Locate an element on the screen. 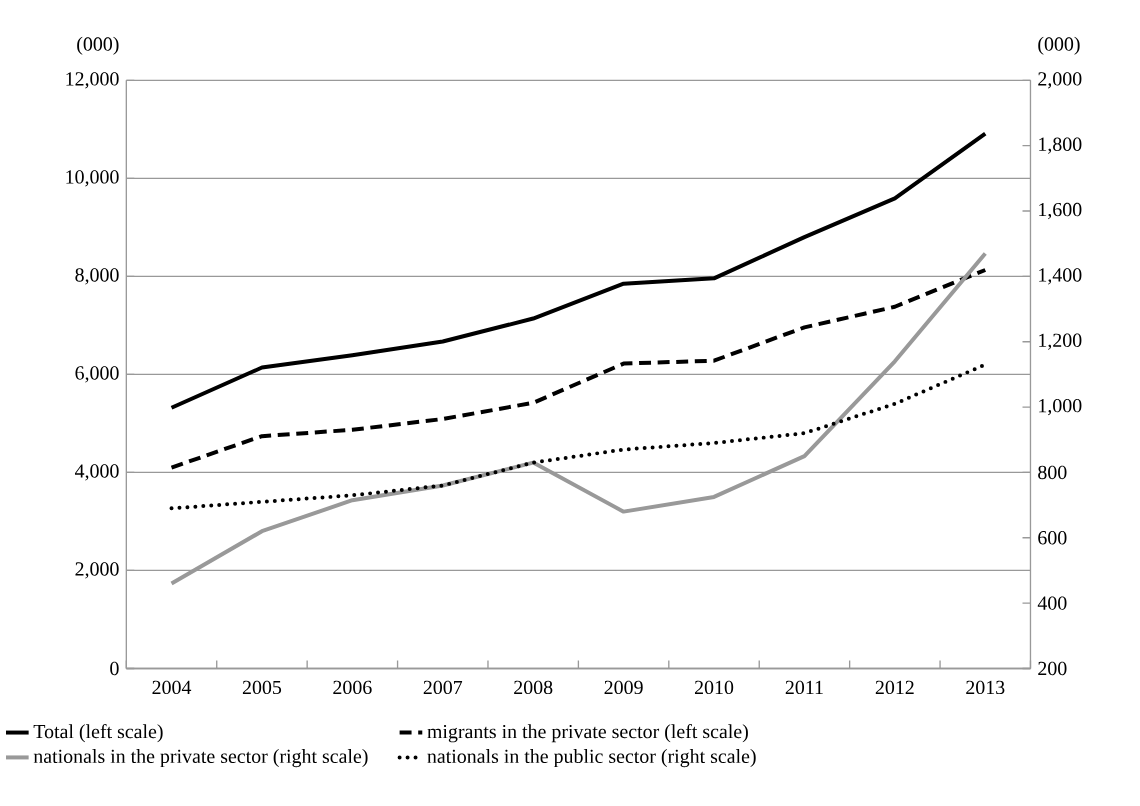 The width and height of the screenshot is (1140, 806). y-tick-label: 8,000 is located at coordinates (97, 276).